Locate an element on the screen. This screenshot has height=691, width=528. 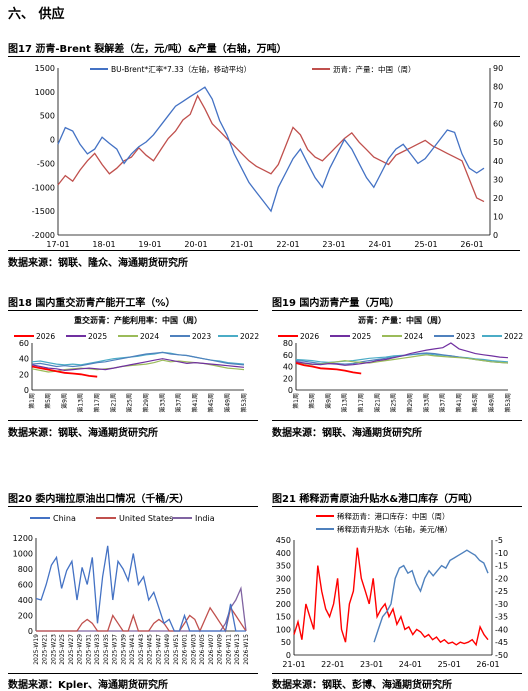
fig18-ytick-label: 20 is located at coordinates (24, 374).